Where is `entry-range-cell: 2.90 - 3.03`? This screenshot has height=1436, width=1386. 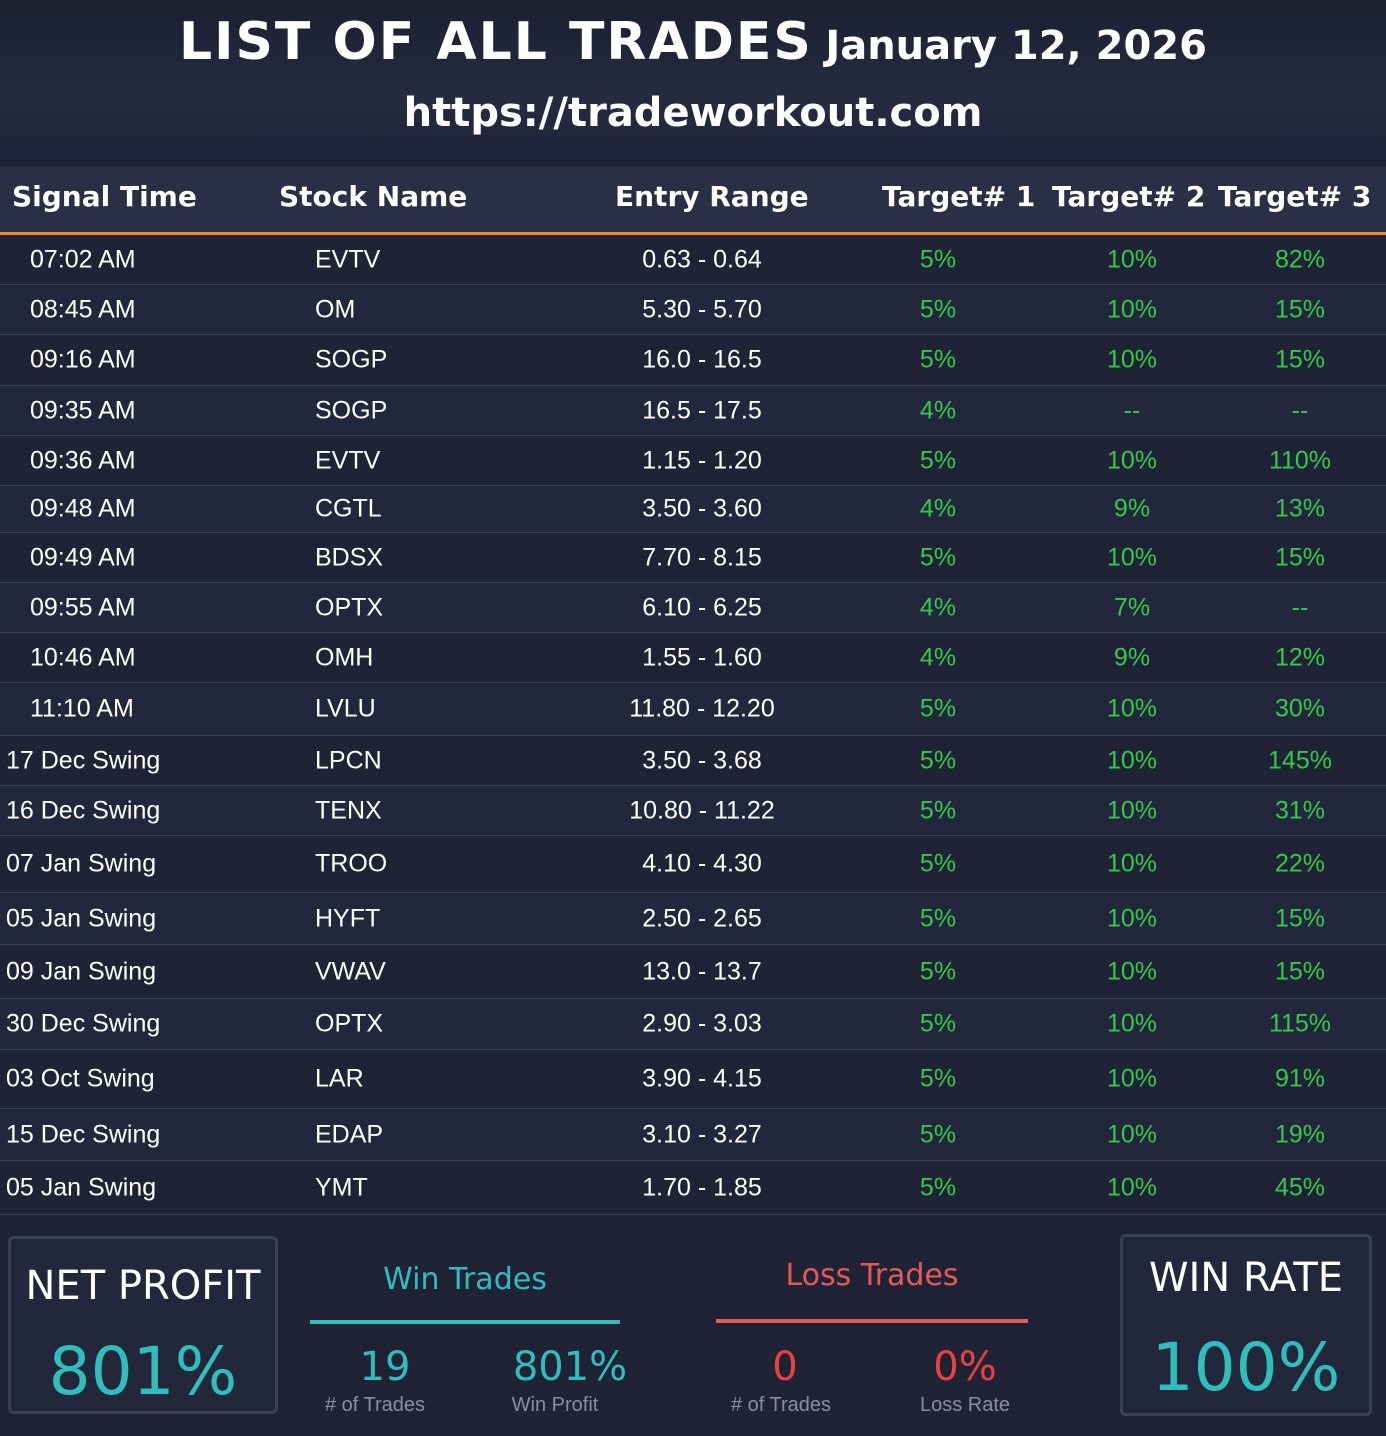
entry-range-cell: 2.90 - 3.03 is located at coordinates (702, 1023).